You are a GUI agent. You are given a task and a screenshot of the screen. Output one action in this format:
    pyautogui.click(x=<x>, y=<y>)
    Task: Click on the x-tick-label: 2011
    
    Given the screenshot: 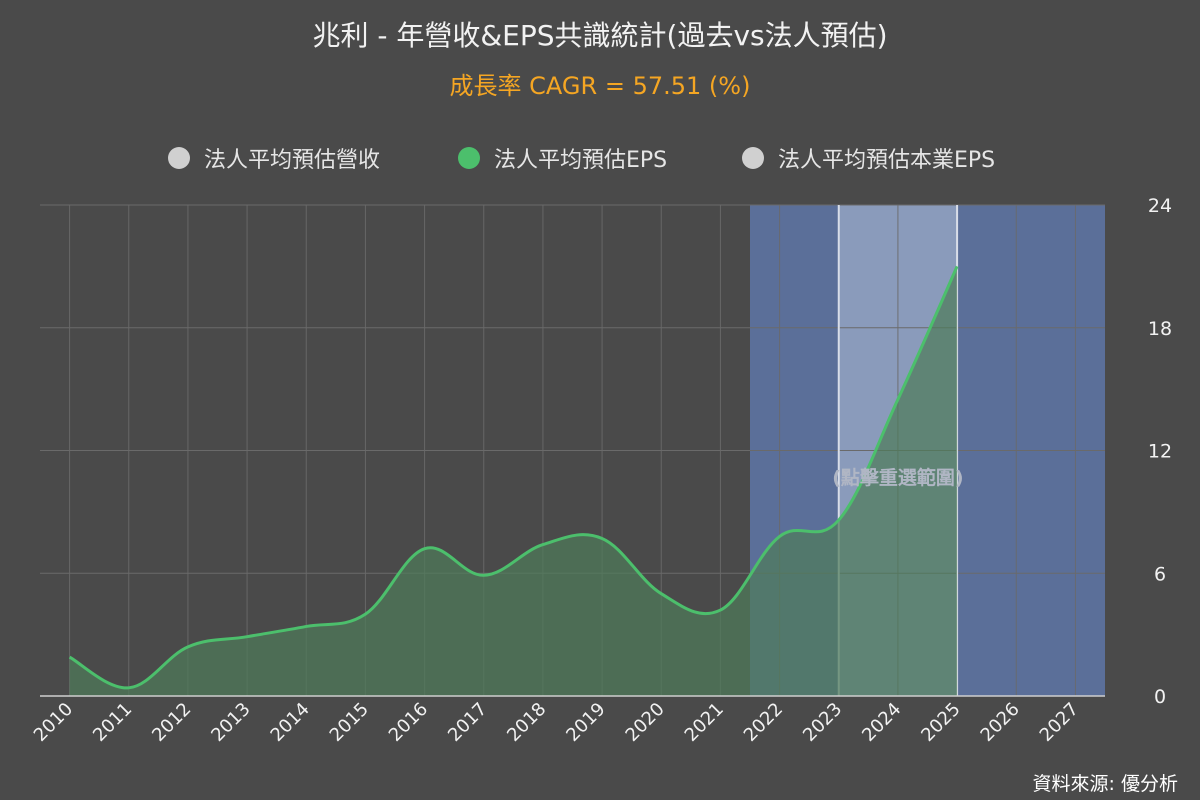 What is the action you would take?
    pyautogui.click(x=112, y=722)
    